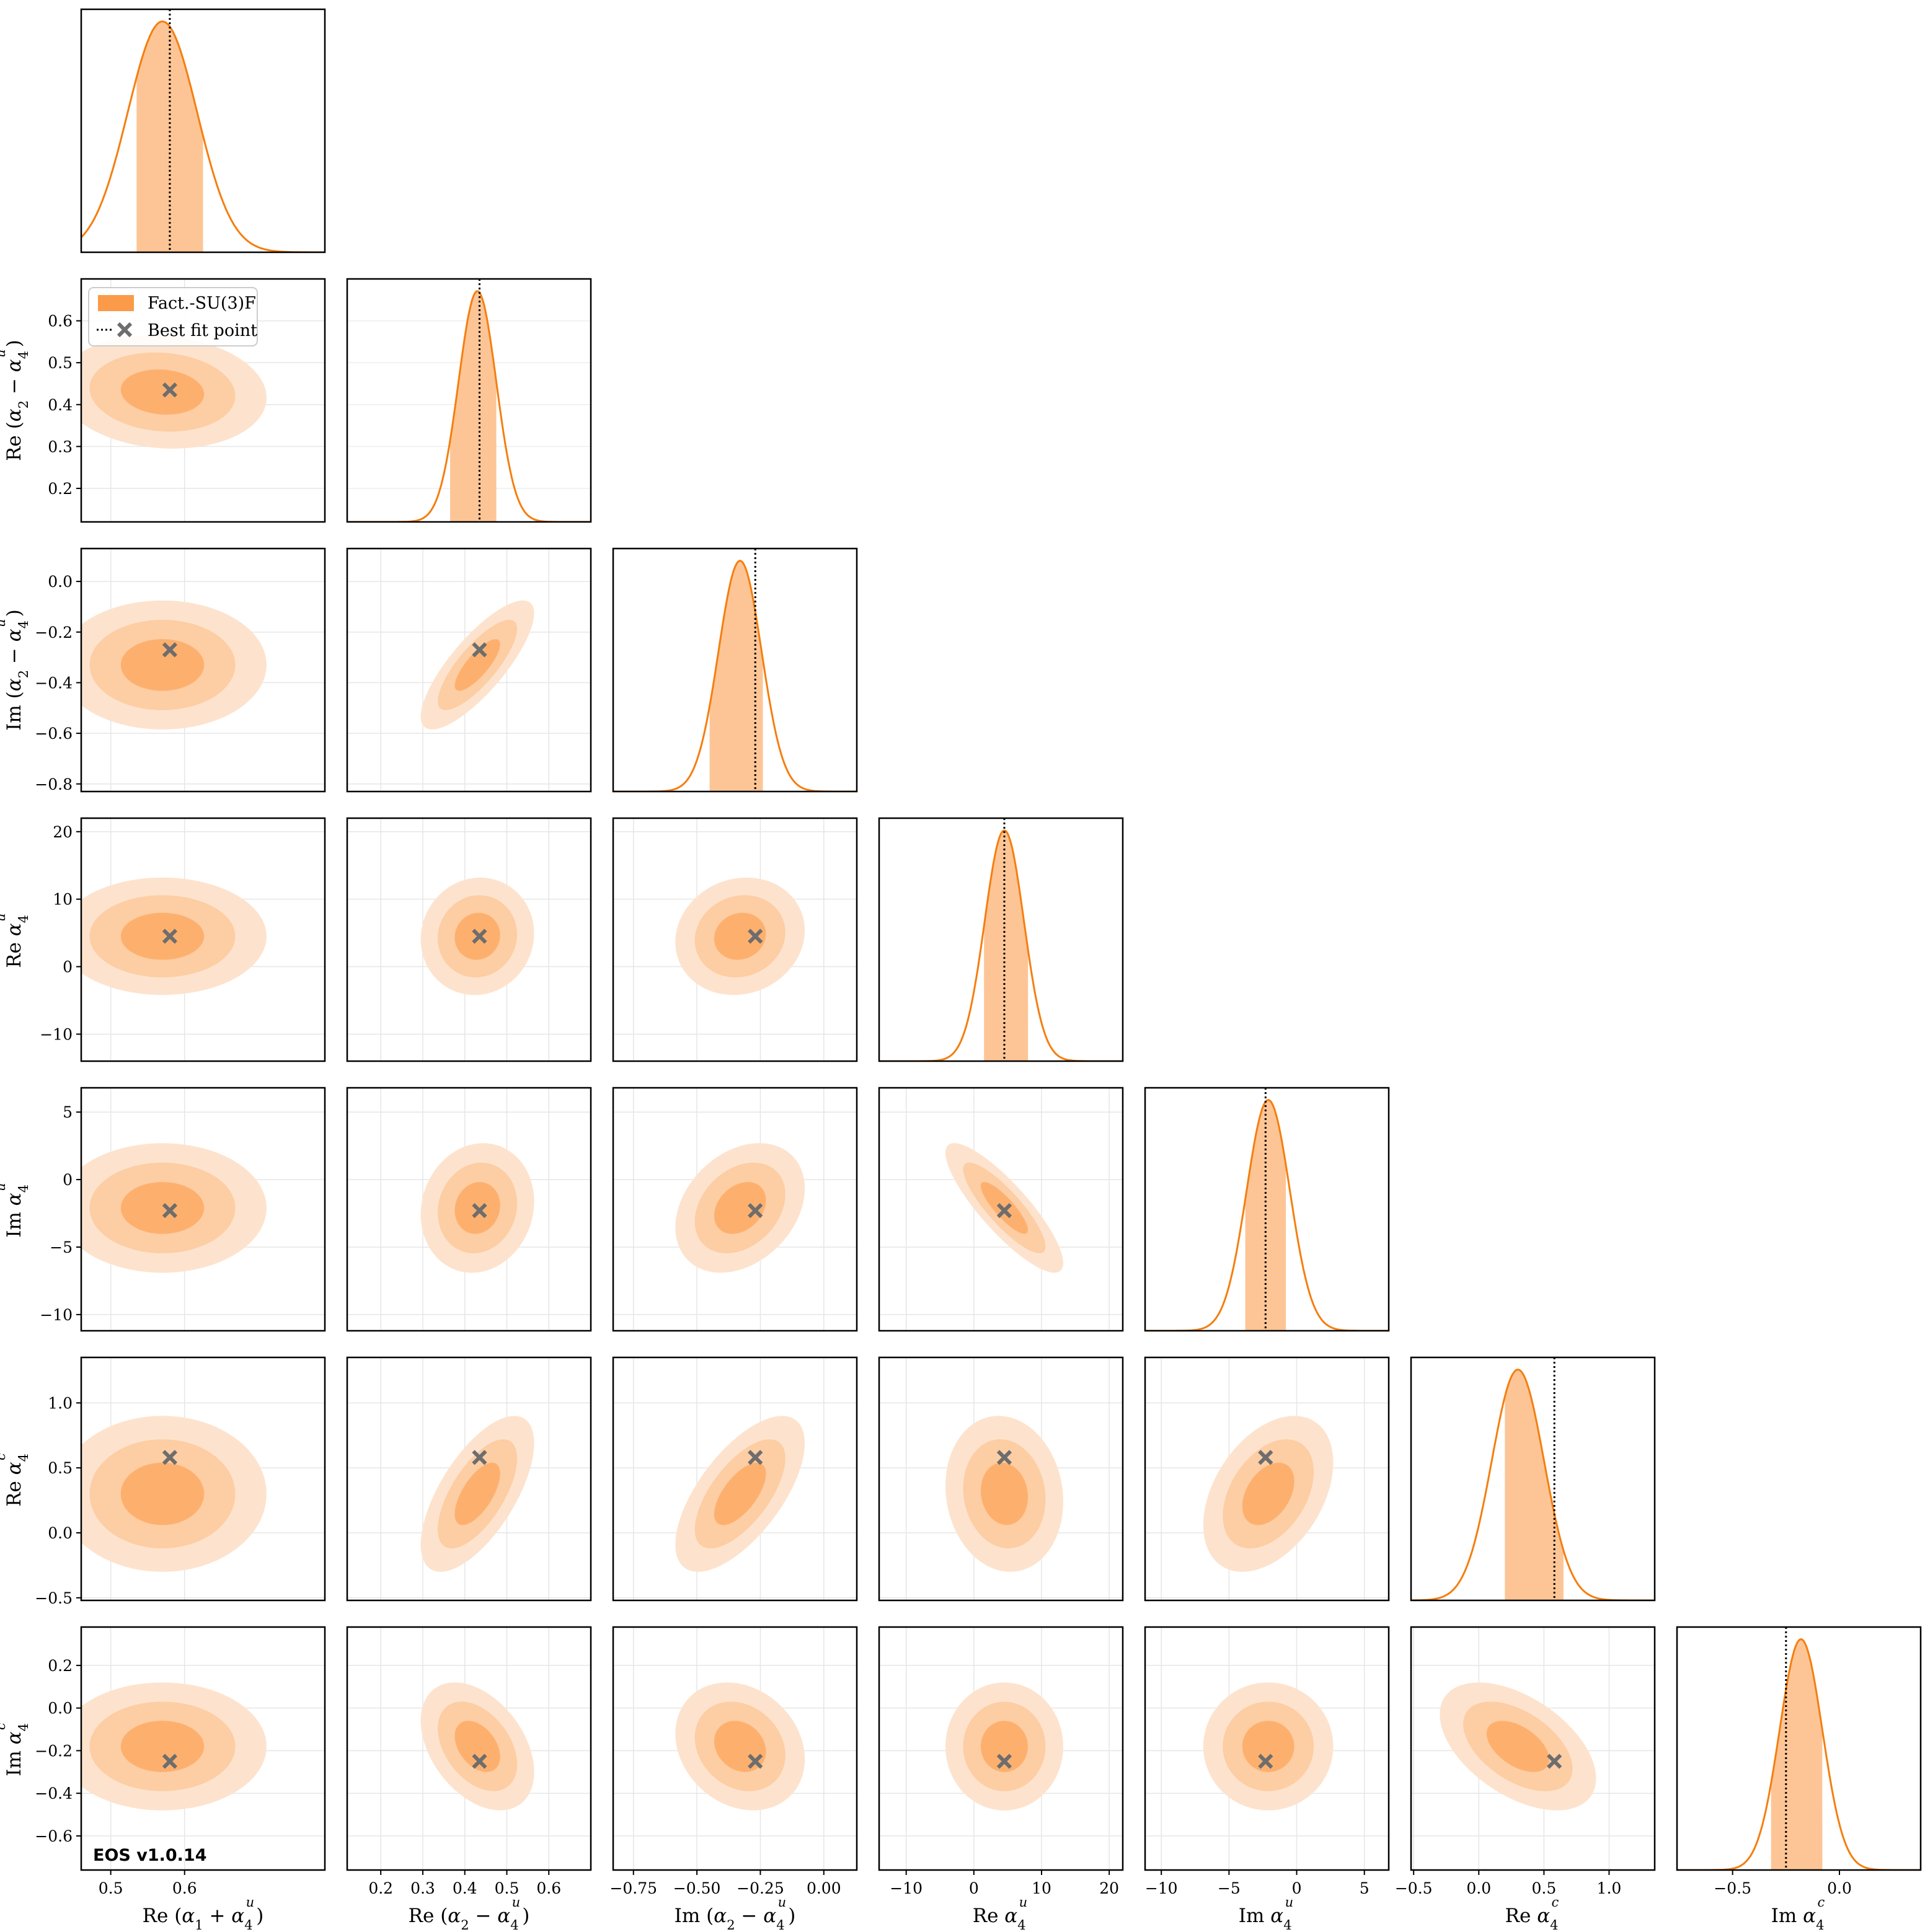 The height and width of the screenshot is (1932, 1925). What do you see at coordinates (1799, 1913) in the screenshot?
I see `x-axis-label: Im α4c` at bounding box center [1799, 1913].